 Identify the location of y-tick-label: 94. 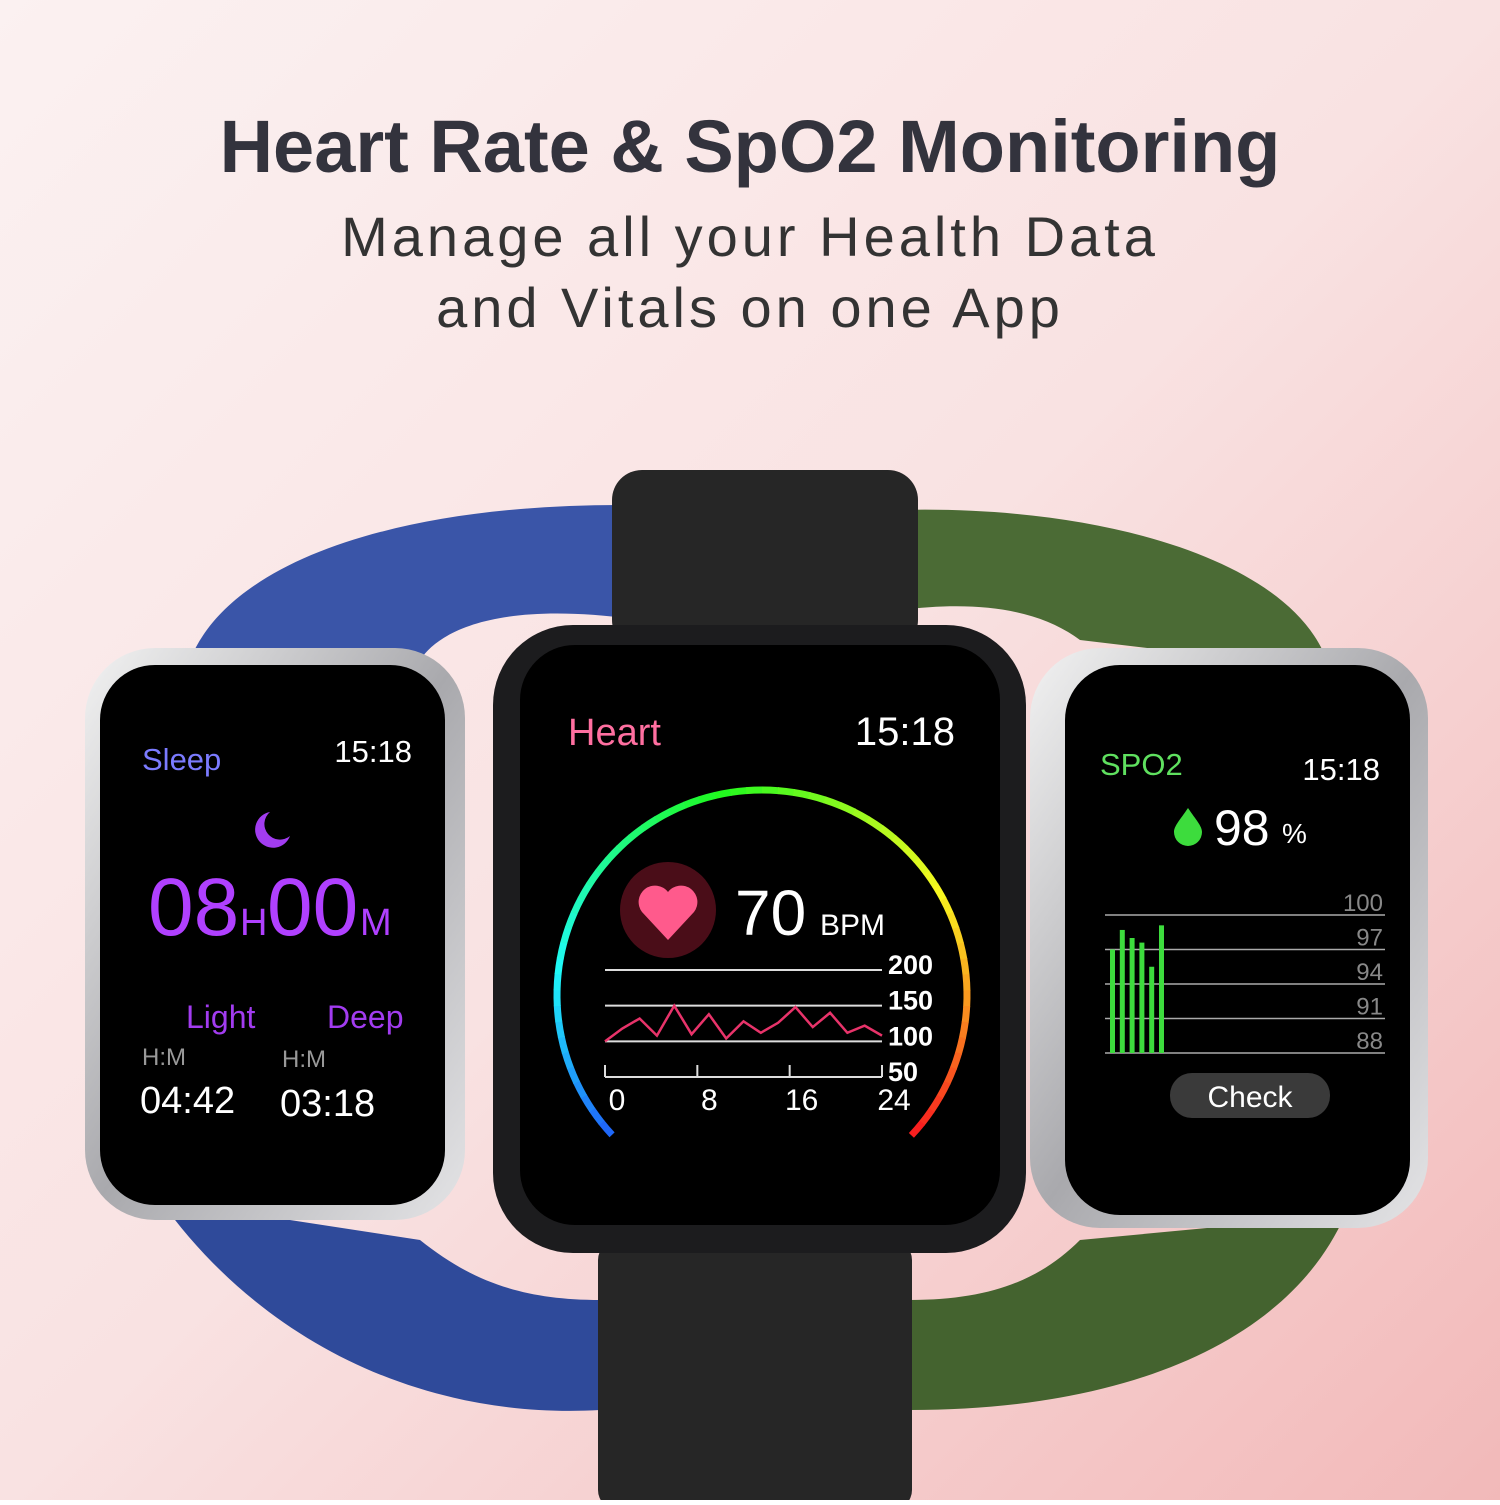
(1369, 972).